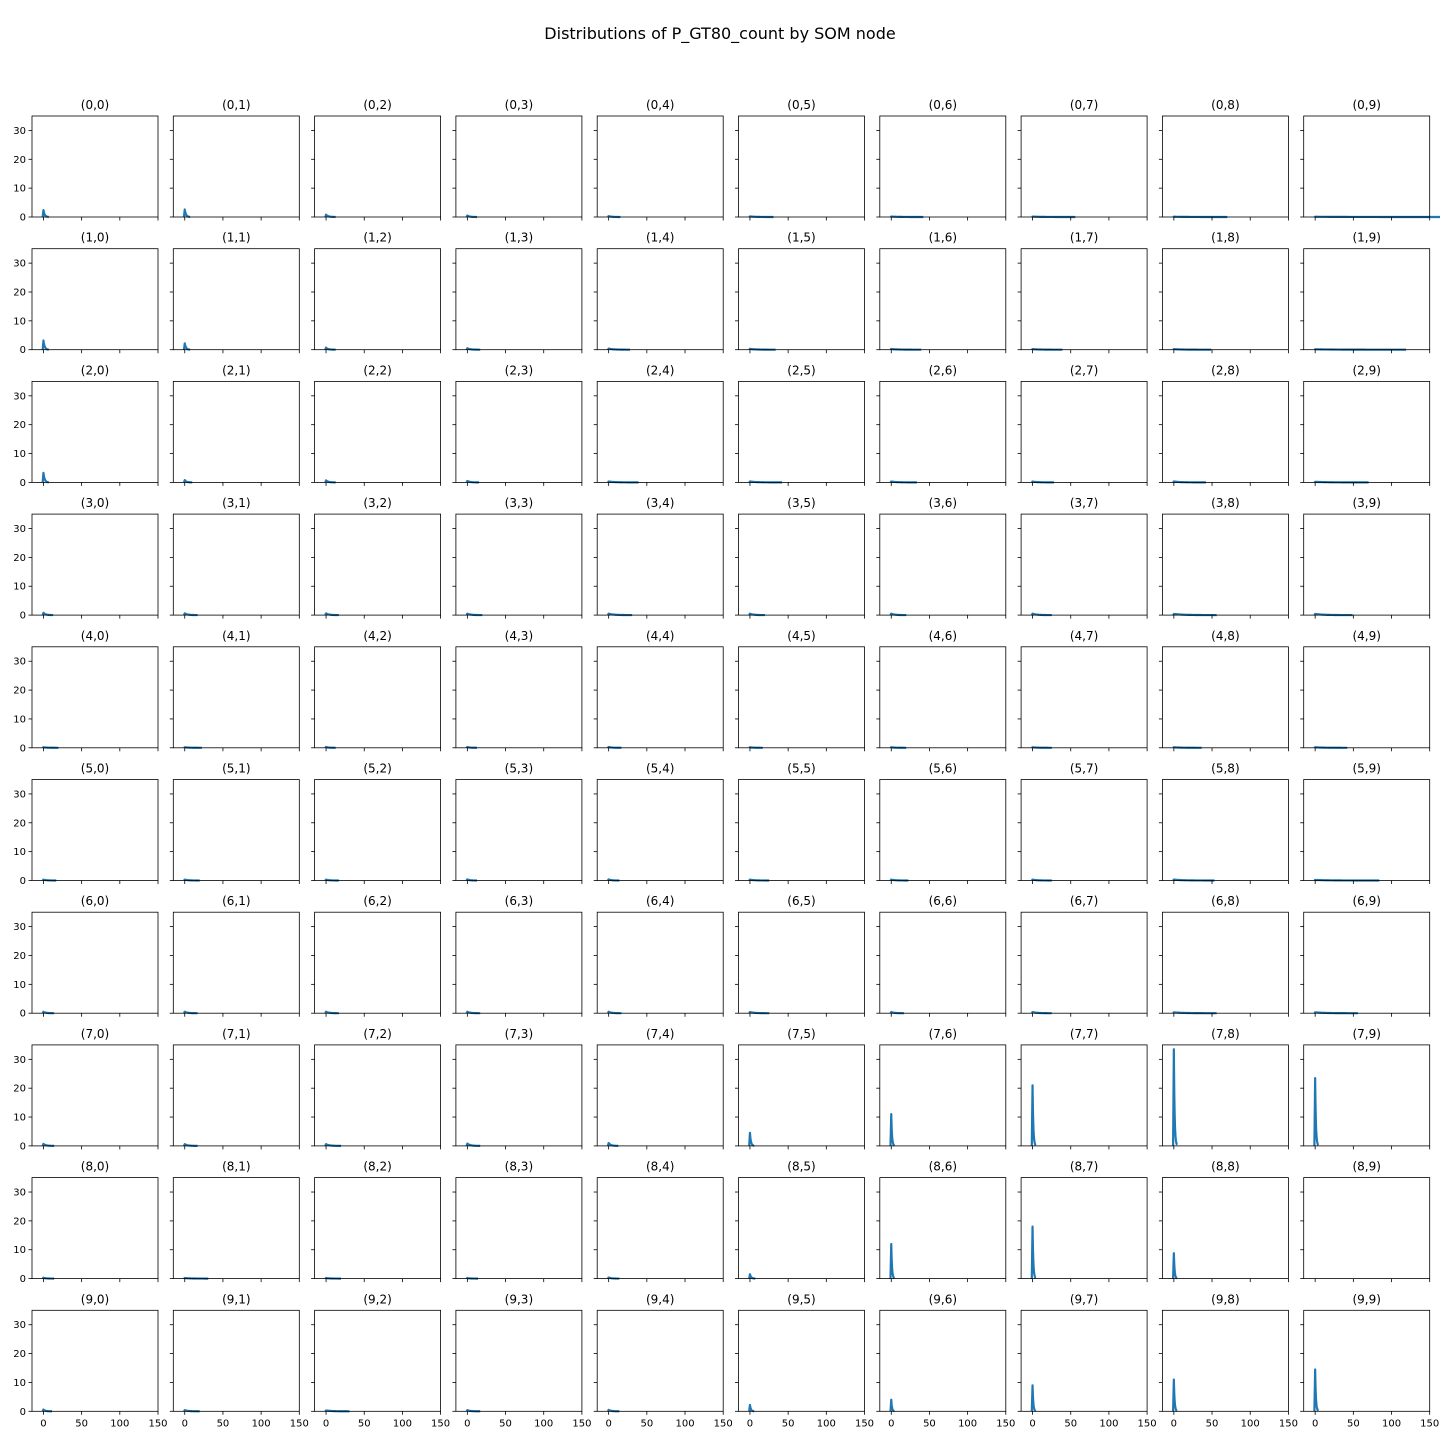 This screenshot has height=1440, width=1440. I want to click on panel-title: (4,4), so click(660, 636).